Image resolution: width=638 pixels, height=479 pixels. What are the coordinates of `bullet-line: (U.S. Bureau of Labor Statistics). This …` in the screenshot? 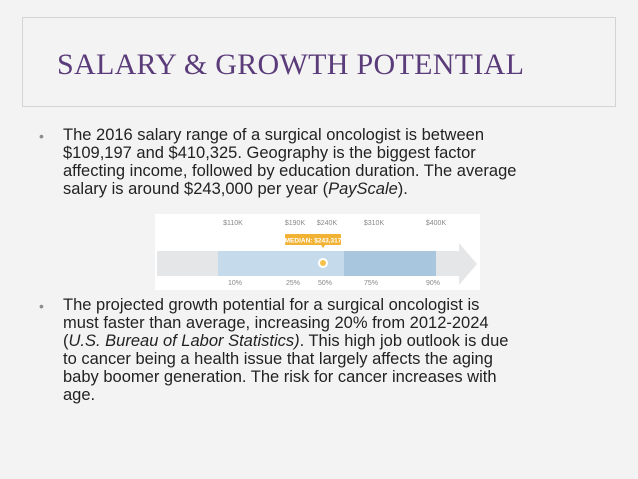 It's located at (323, 341).